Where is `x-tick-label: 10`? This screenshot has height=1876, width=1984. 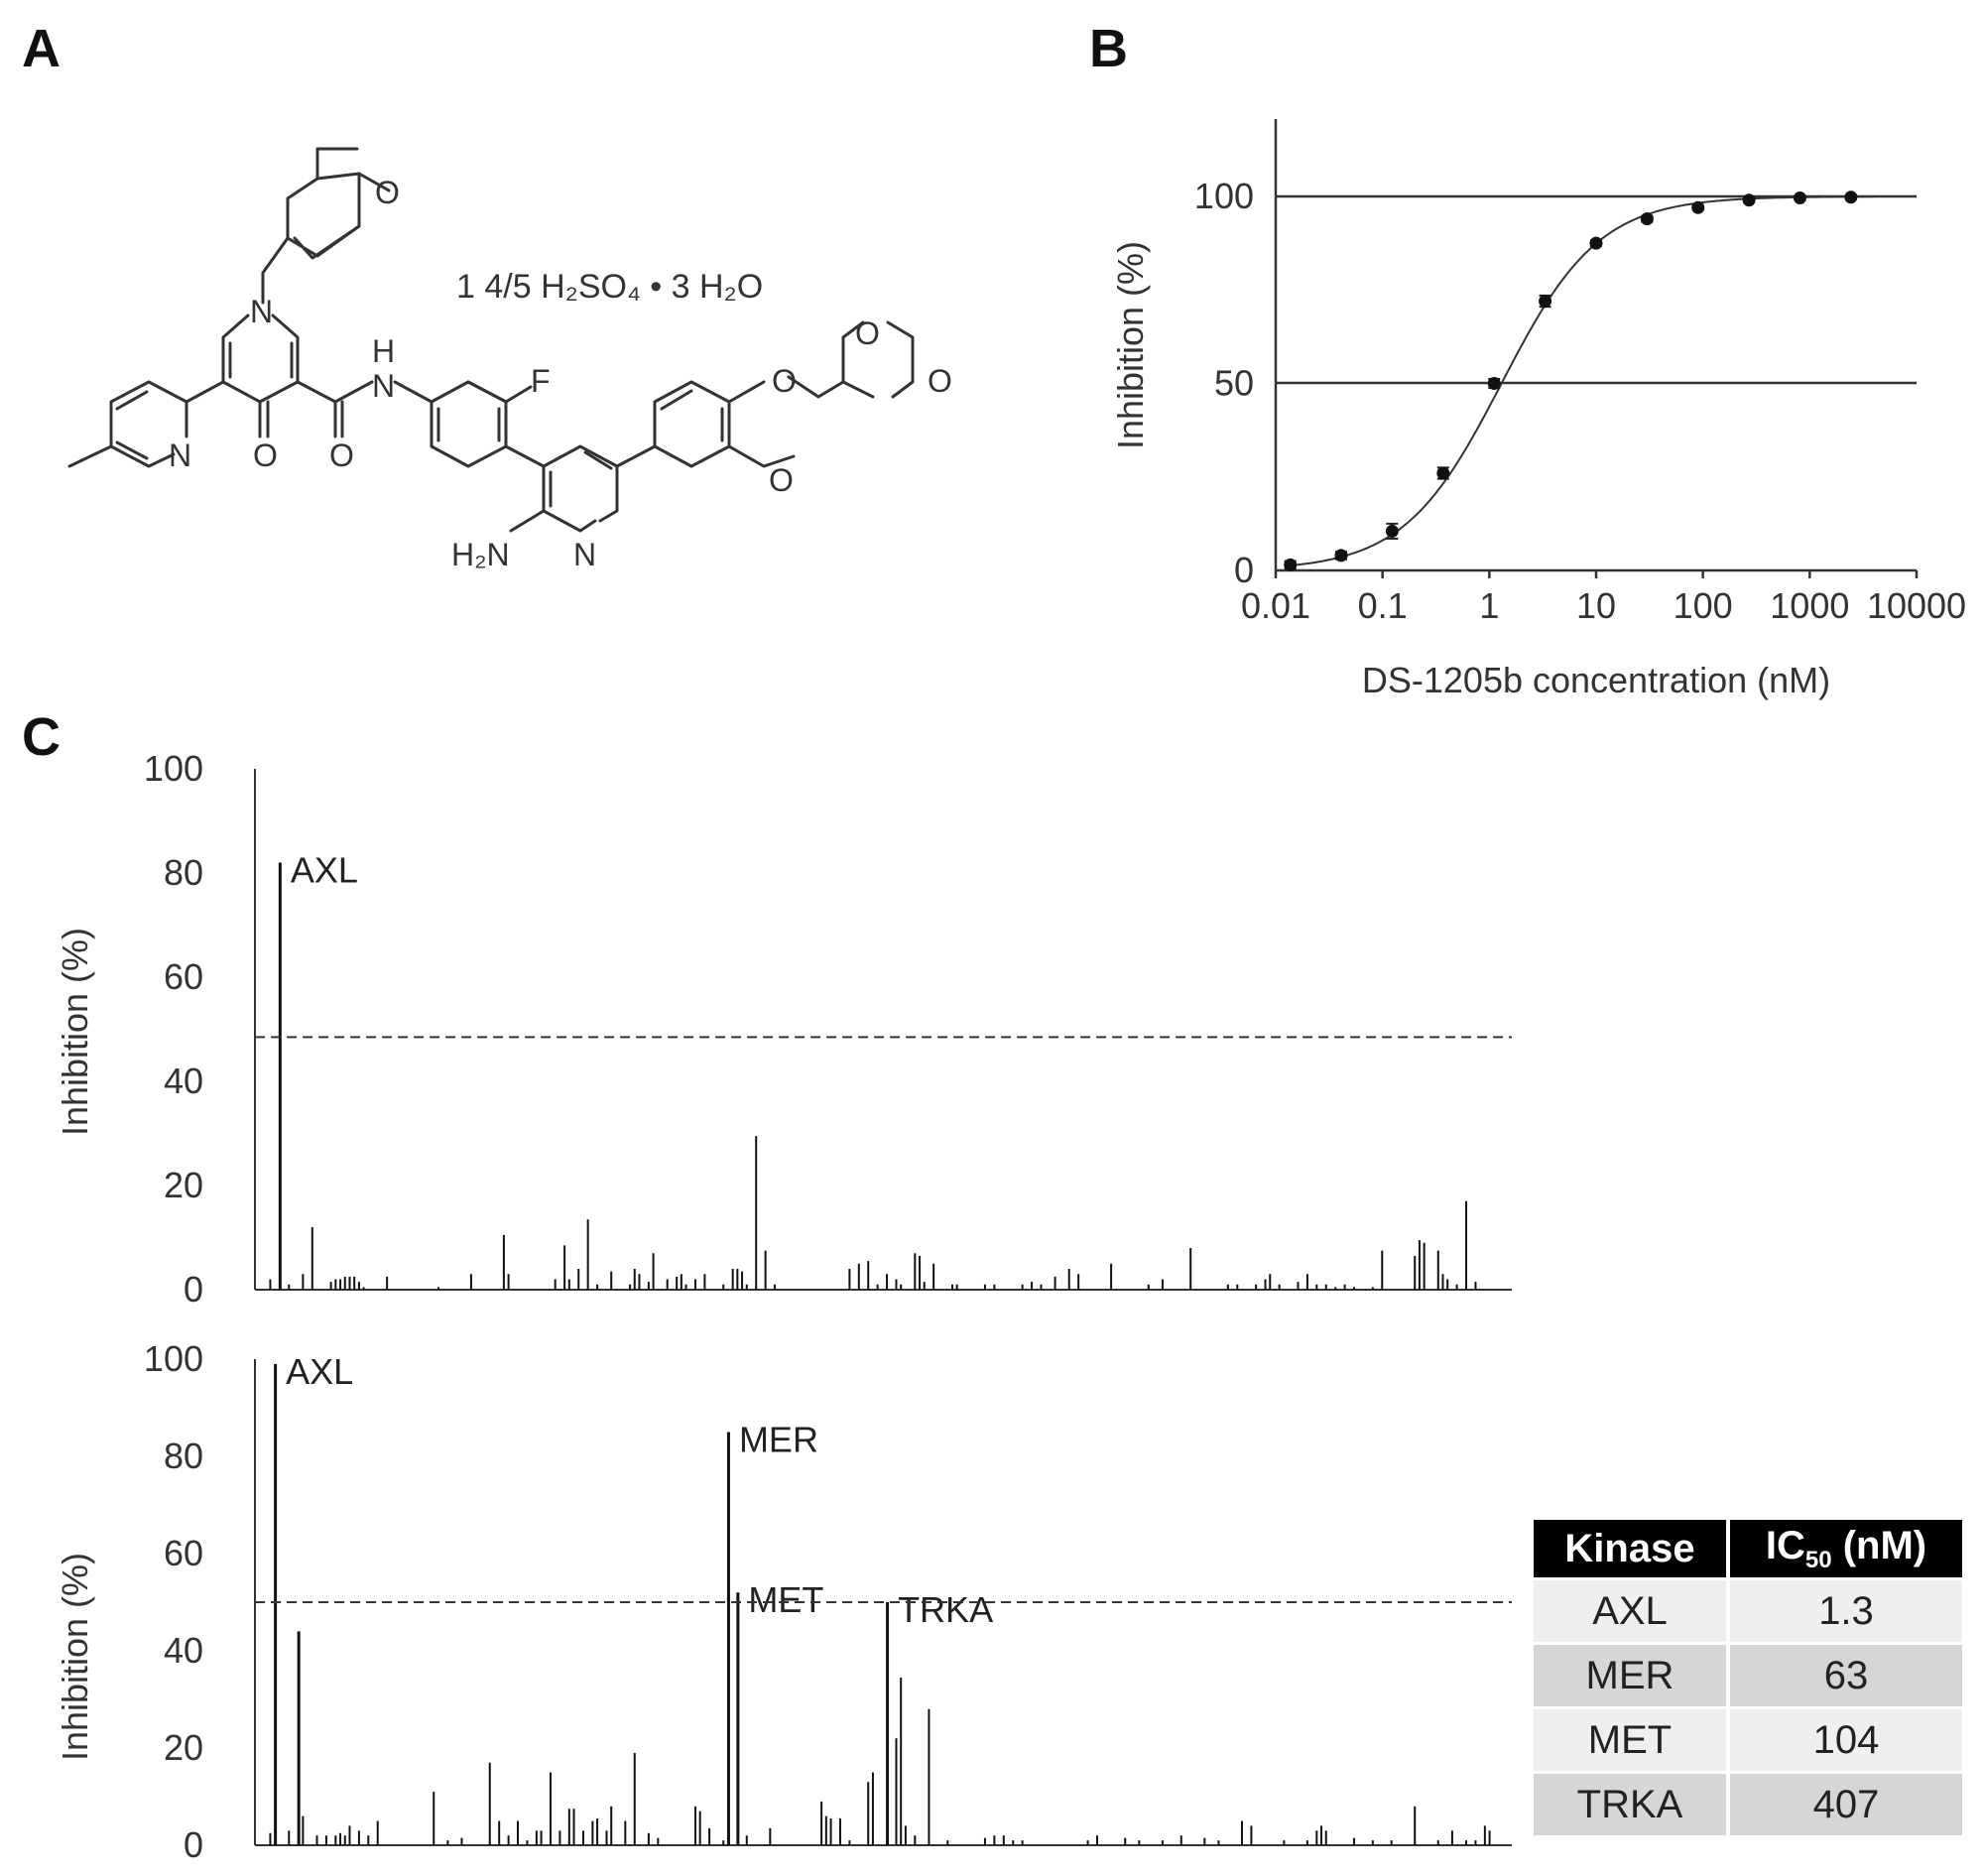 x-tick-label: 10 is located at coordinates (1596, 605).